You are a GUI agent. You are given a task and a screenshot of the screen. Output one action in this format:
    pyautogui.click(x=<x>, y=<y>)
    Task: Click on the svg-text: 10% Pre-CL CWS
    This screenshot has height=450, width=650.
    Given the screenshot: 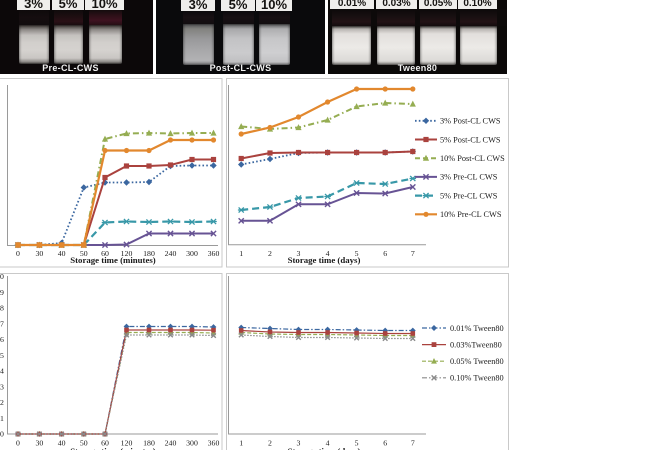 What is the action you would take?
    pyautogui.click(x=471, y=214)
    